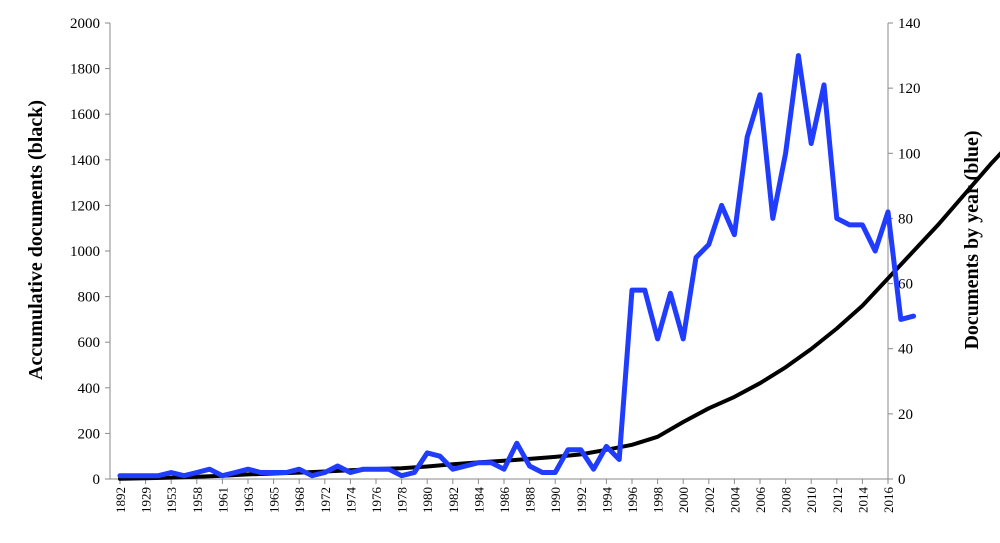  Describe the element at coordinates (248, 500) in the screenshot. I see `x-tick-label: 1963` at that location.